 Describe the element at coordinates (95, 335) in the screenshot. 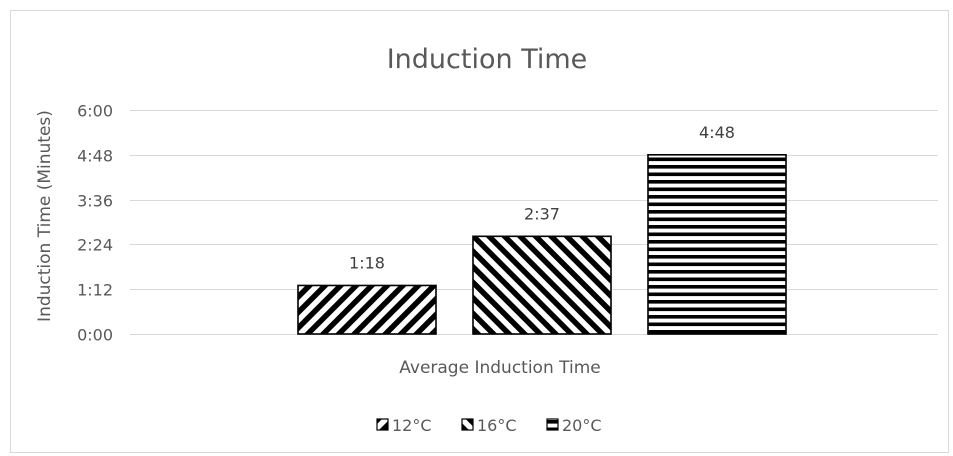

I see `y-tick-label: 0:00` at that location.